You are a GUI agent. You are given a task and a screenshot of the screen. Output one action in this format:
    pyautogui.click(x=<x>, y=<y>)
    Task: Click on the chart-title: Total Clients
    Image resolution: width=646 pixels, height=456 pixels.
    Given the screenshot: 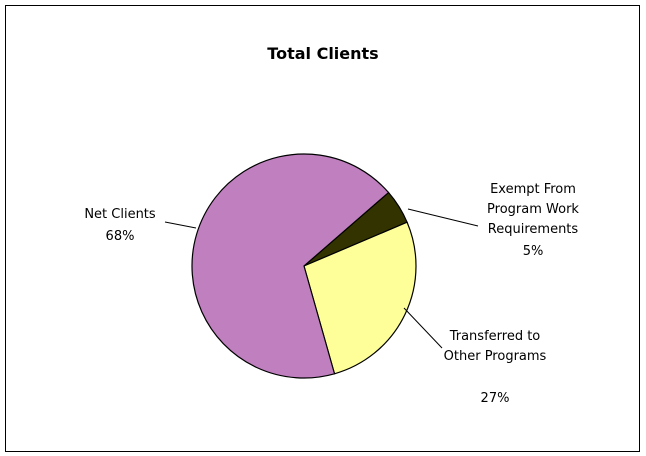 What is the action you would take?
    pyautogui.click(x=323, y=53)
    